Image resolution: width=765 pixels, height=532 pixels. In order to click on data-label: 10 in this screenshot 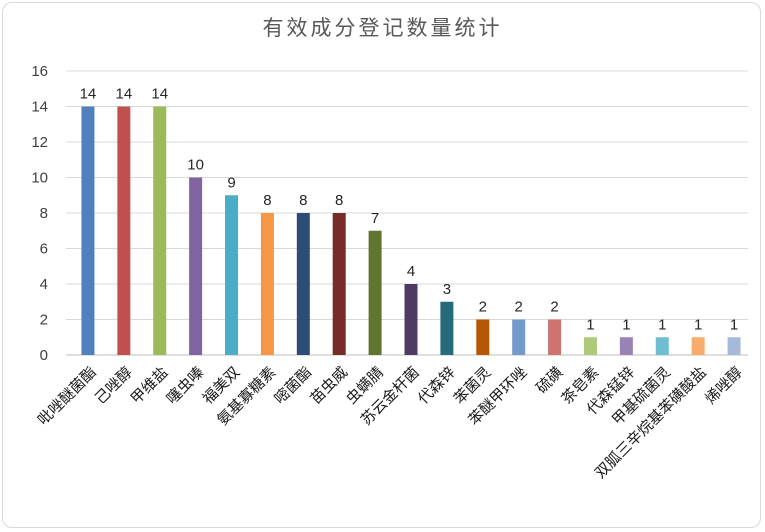, I will do `click(195, 165)`.